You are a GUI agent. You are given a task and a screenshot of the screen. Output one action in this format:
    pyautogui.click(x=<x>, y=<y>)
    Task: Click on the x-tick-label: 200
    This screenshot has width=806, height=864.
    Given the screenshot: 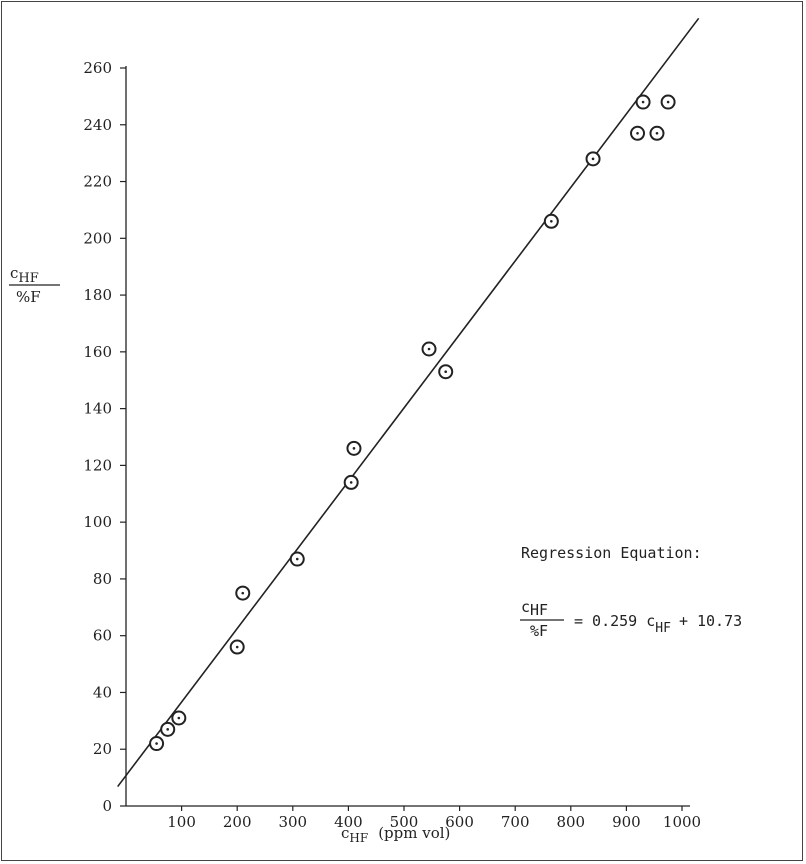 What is the action you would take?
    pyautogui.click(x=237, y=822)
    